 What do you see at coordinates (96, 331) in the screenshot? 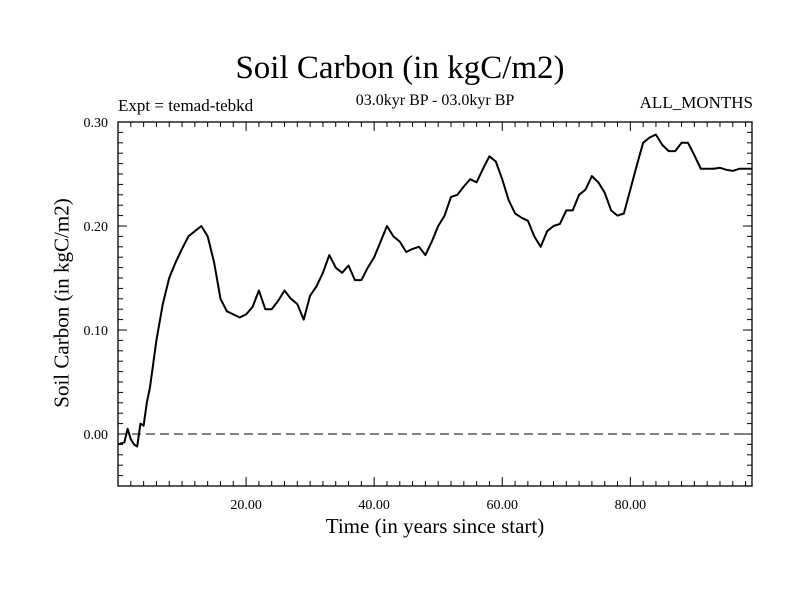
I see `y-tick-label: 0.10` at bounding box center [96, 331].